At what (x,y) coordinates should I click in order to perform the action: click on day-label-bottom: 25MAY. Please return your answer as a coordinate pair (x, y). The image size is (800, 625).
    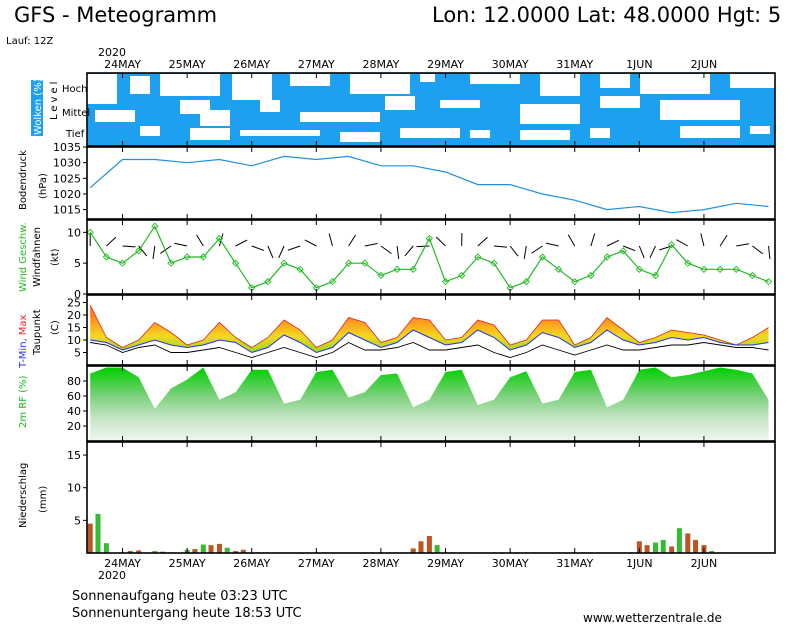
    Looking at the image, I should click on (187, 563).